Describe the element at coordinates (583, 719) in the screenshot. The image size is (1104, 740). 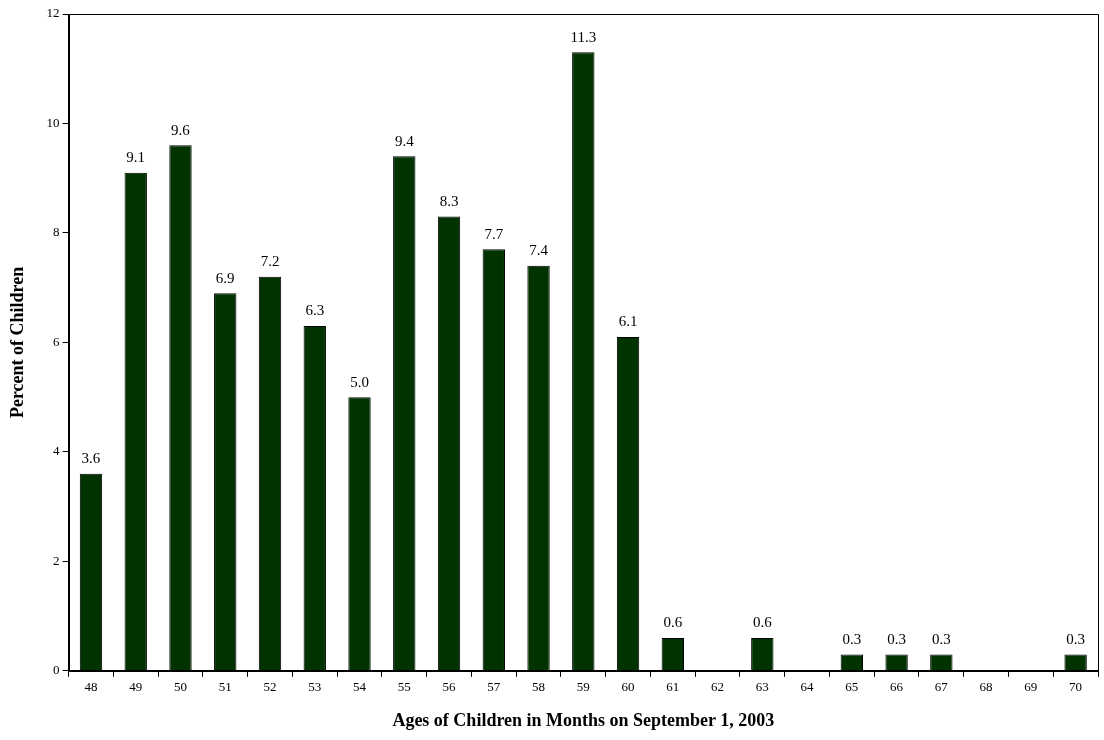
I see `x-axis-title: Ages of Children in Months on September 1, 2003` at that location.